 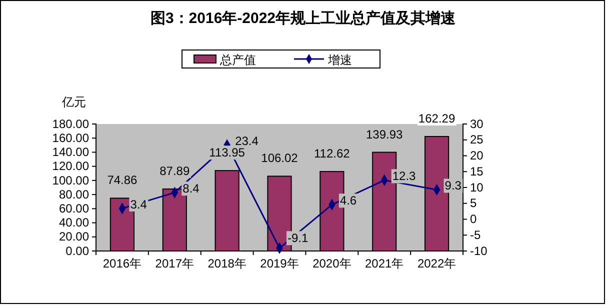 What do you see at coordinates (71, 123) in the screenshot?
I see `y-tick-label: 180.00` at bounding box center [71, 123].